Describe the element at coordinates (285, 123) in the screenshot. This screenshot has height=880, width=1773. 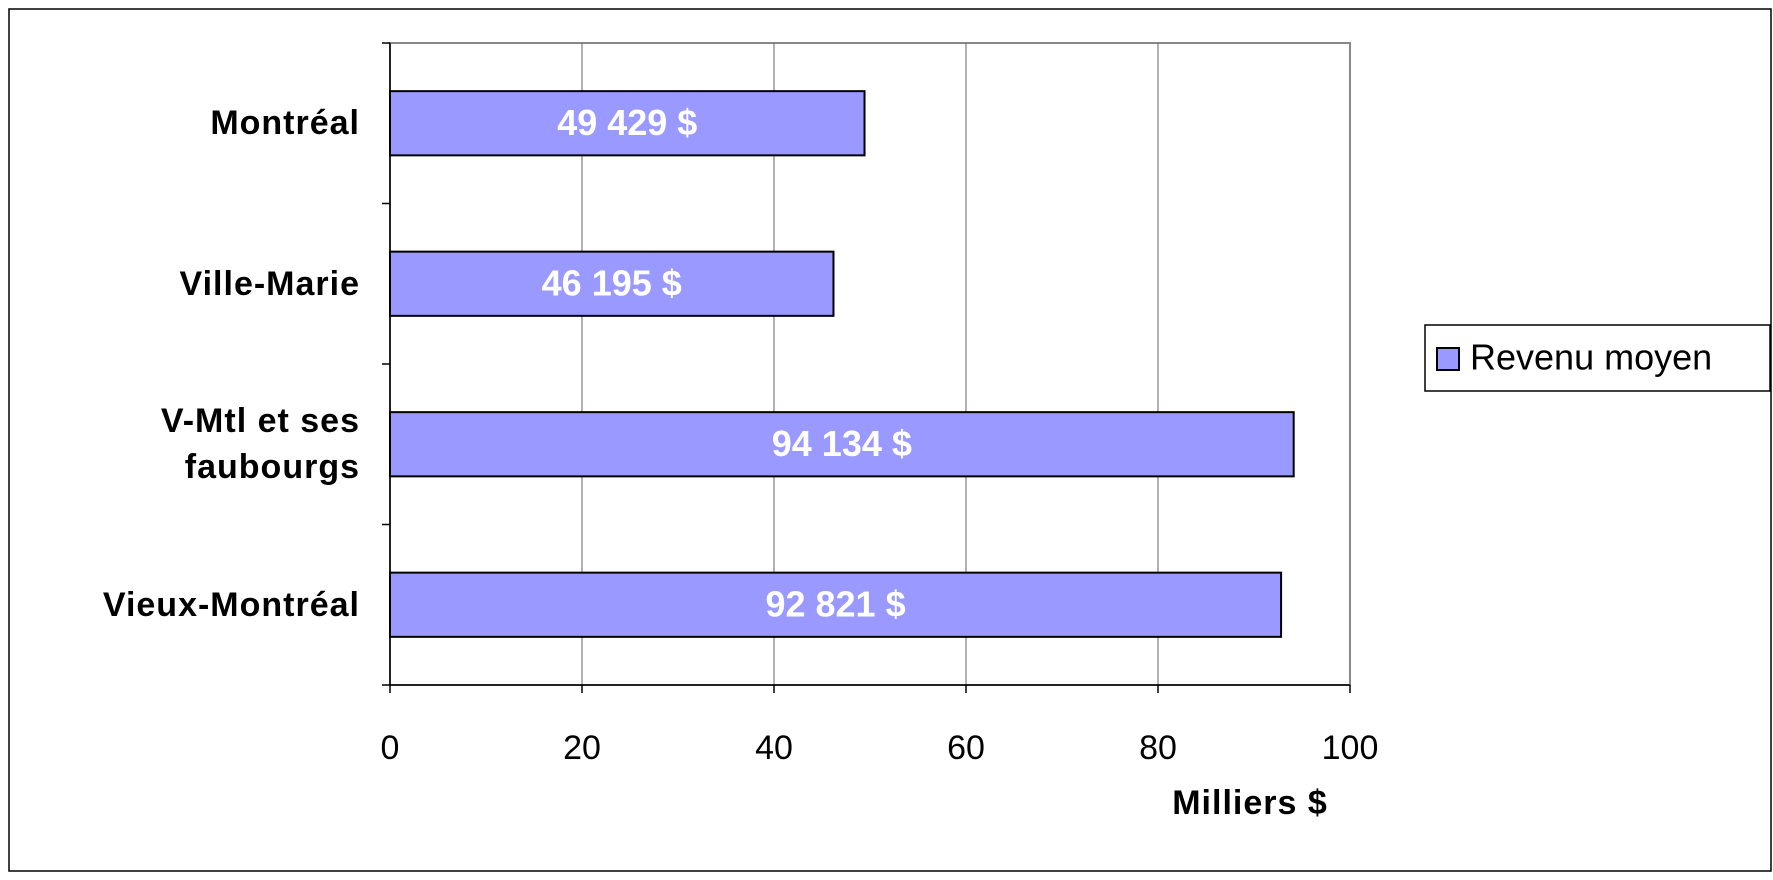
I see `y-tick-label: Montréal` at that location.